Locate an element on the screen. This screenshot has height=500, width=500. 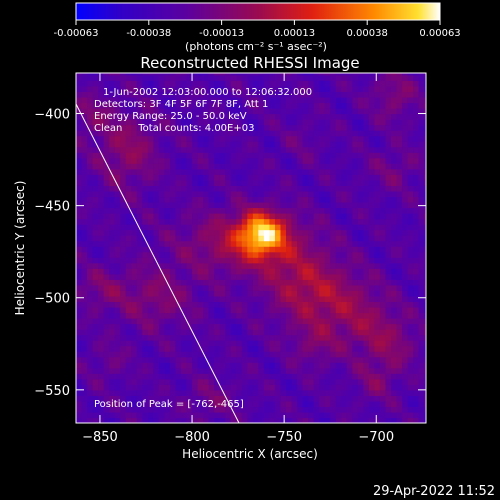
x-axis-label: Heliocentric X (arcsec) is located at coordinates (250, 454).